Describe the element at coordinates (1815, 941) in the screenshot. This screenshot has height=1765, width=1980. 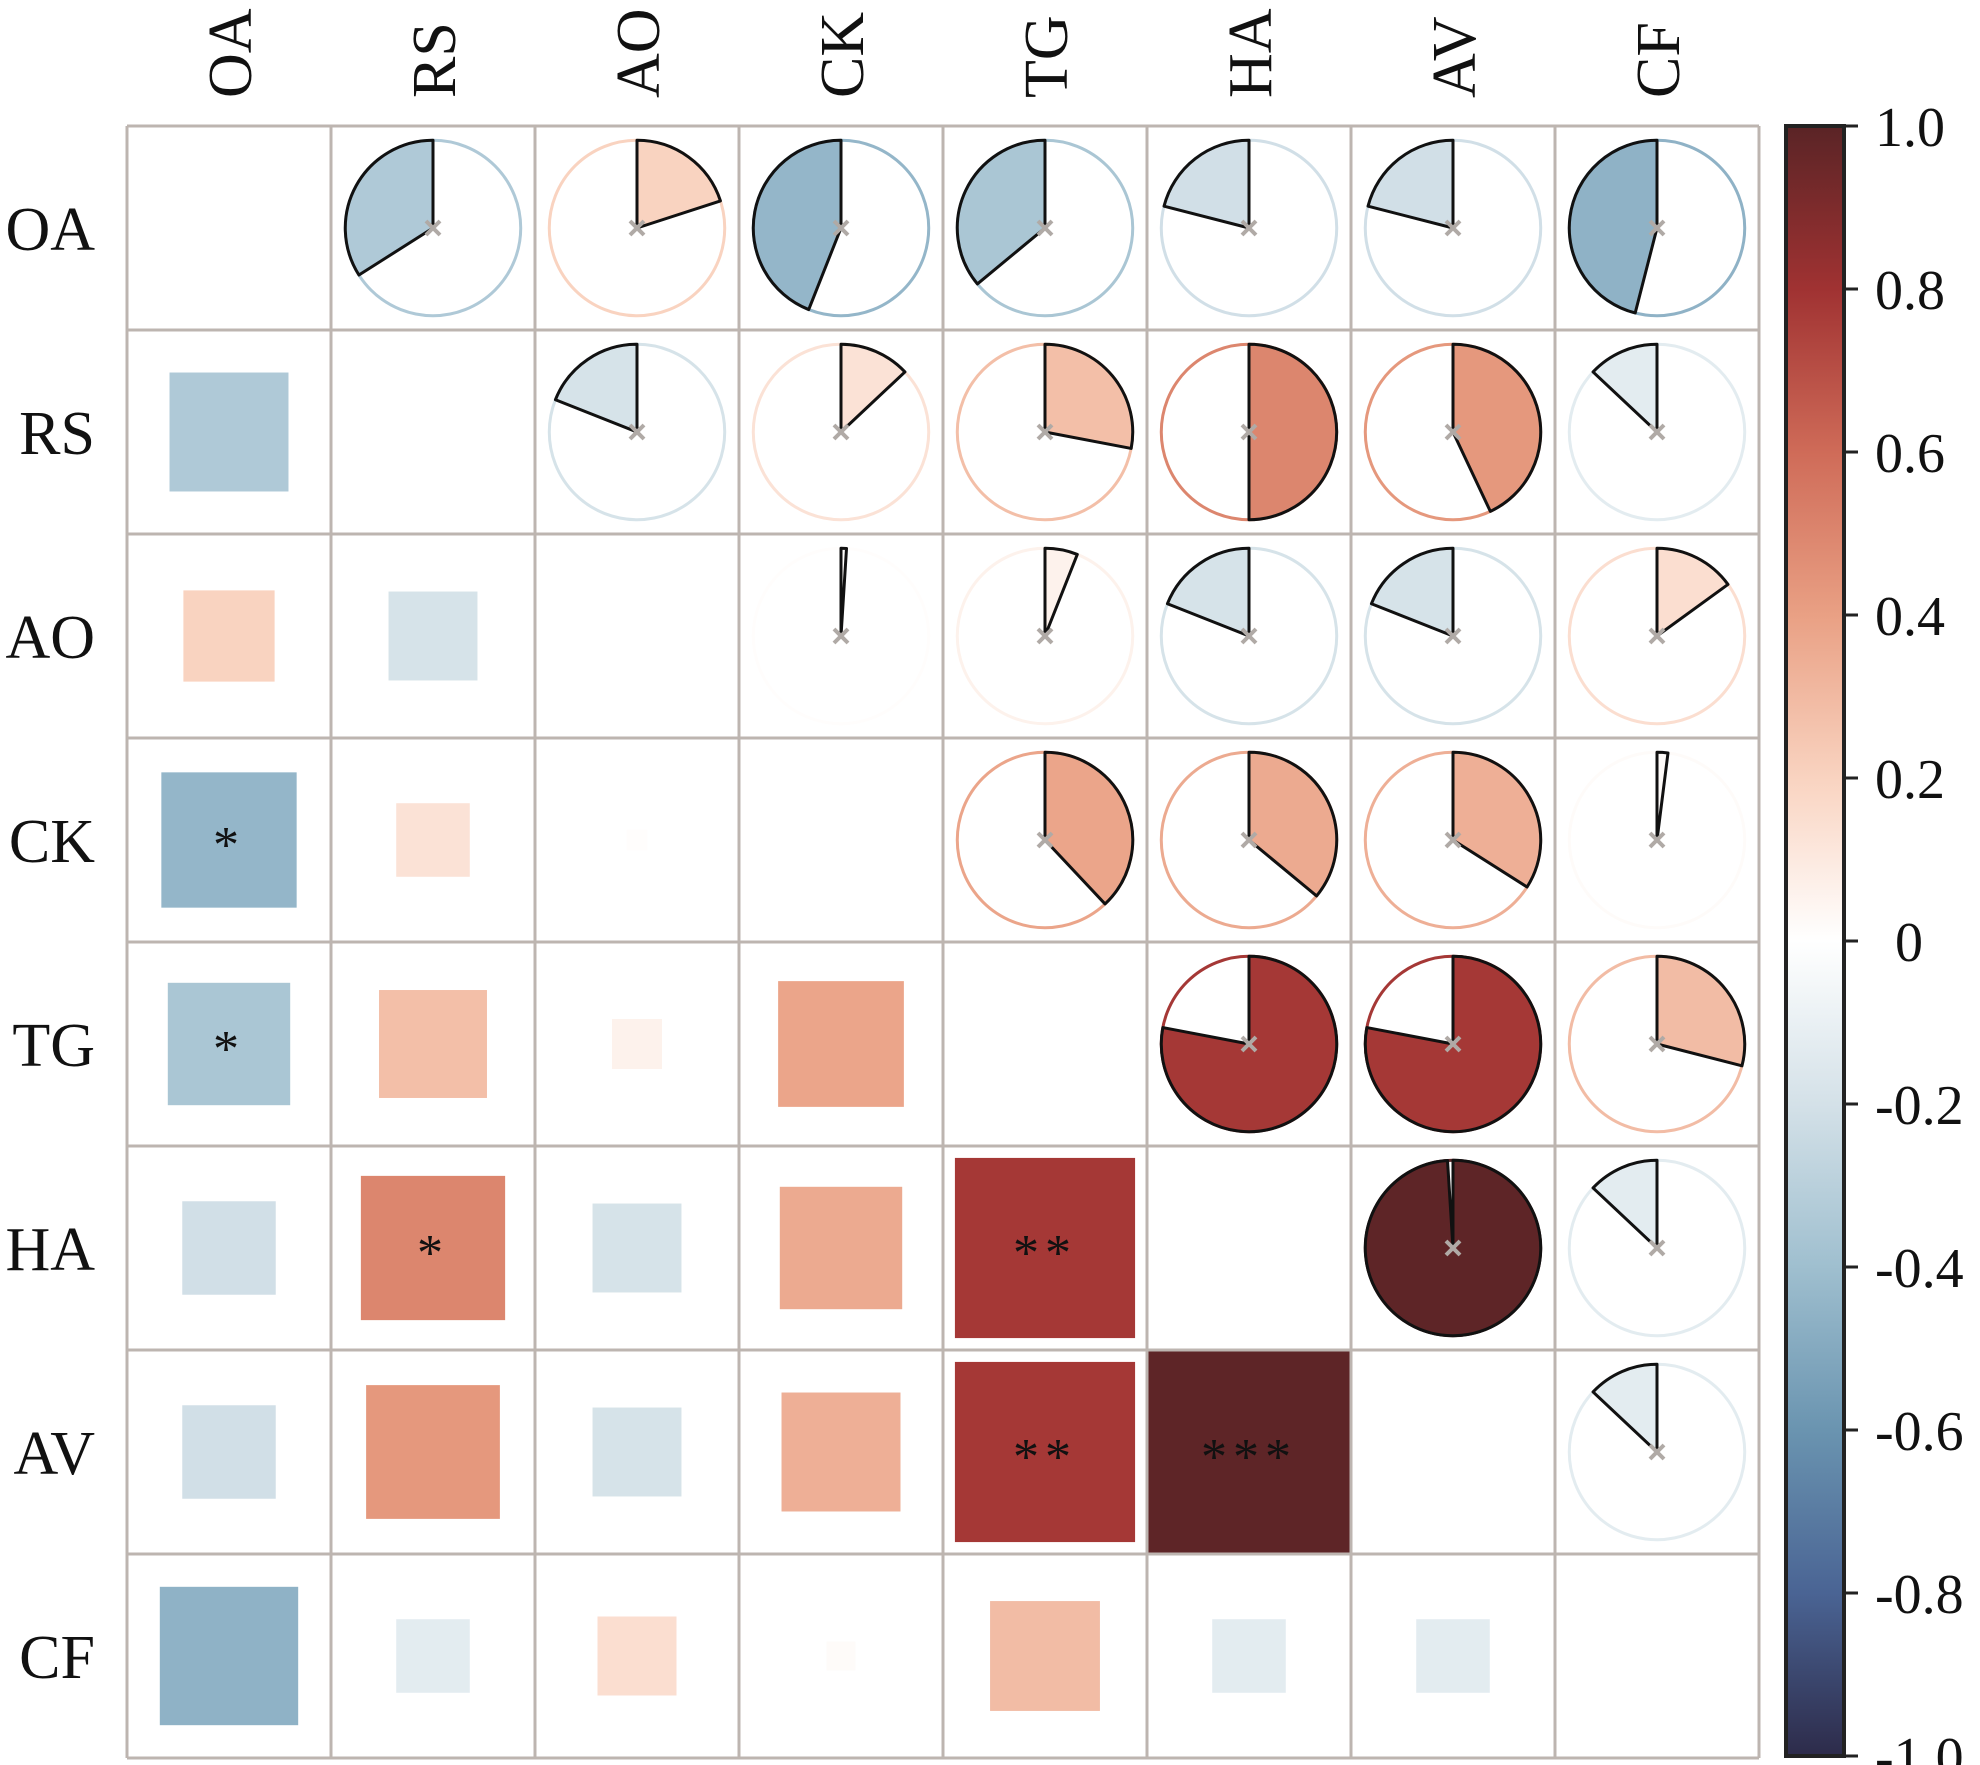
I see `colorbar-gradient` at that location.